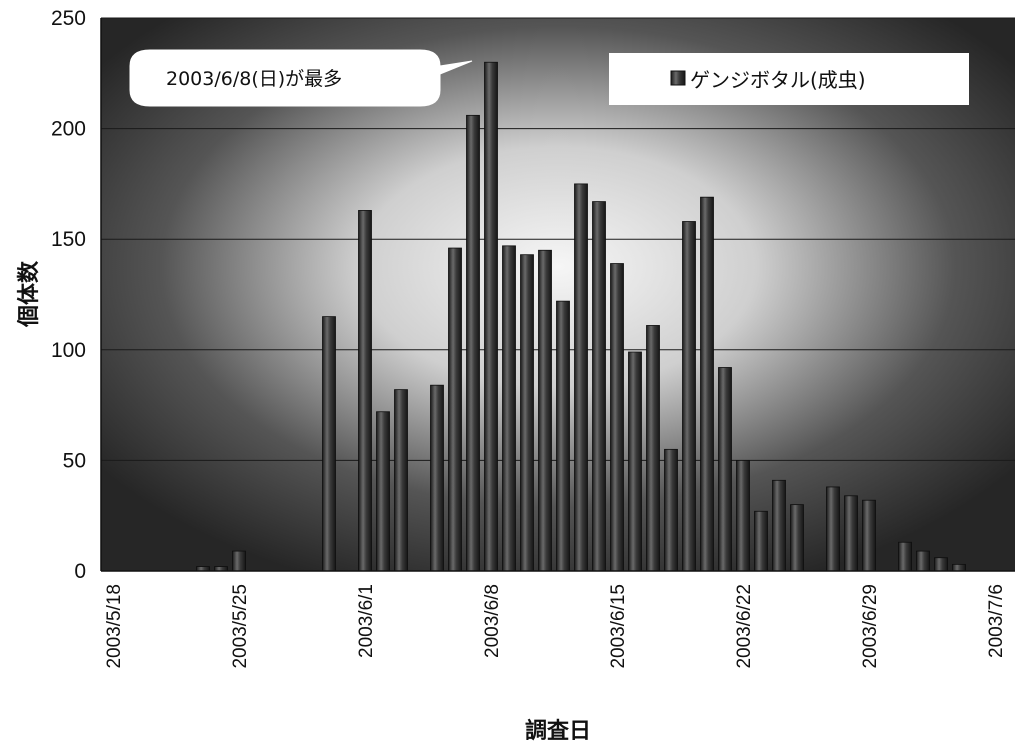 The width and height of the screenshot is (1015, 754). What do you see at coordinates (68, 295) in the screenshot?
I see `y-tick-labels: 0 50 100 150 200 250` at bounding box center [68, 295].